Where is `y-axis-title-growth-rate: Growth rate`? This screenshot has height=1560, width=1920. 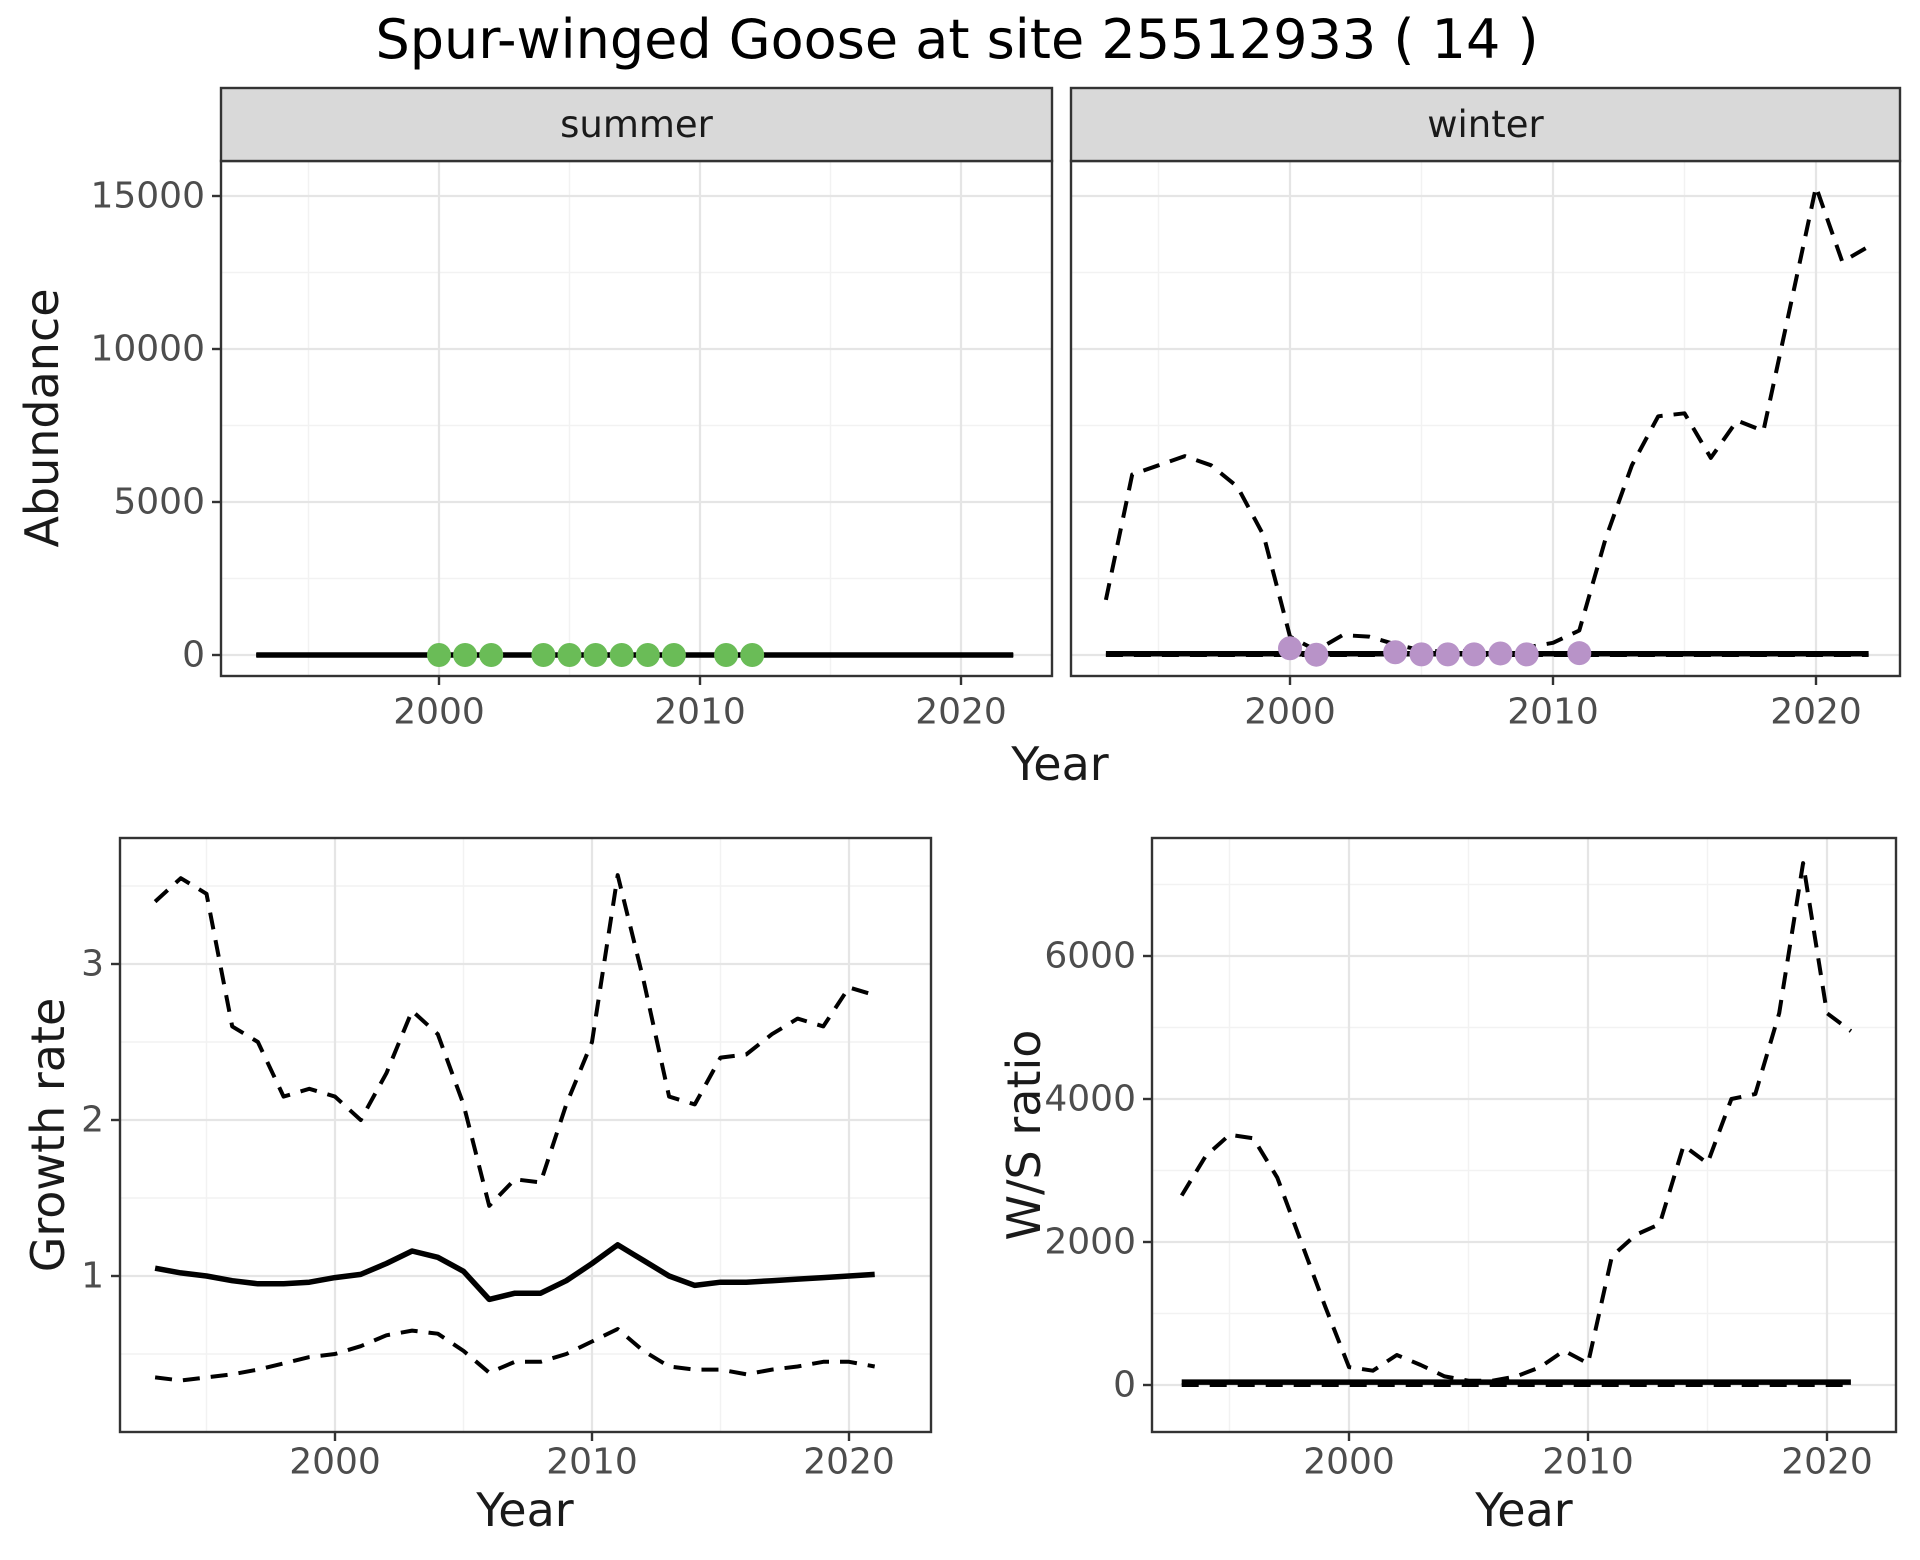
y-axis-title-growth-rate: Growth rate is located at coordinates (48, 1135).